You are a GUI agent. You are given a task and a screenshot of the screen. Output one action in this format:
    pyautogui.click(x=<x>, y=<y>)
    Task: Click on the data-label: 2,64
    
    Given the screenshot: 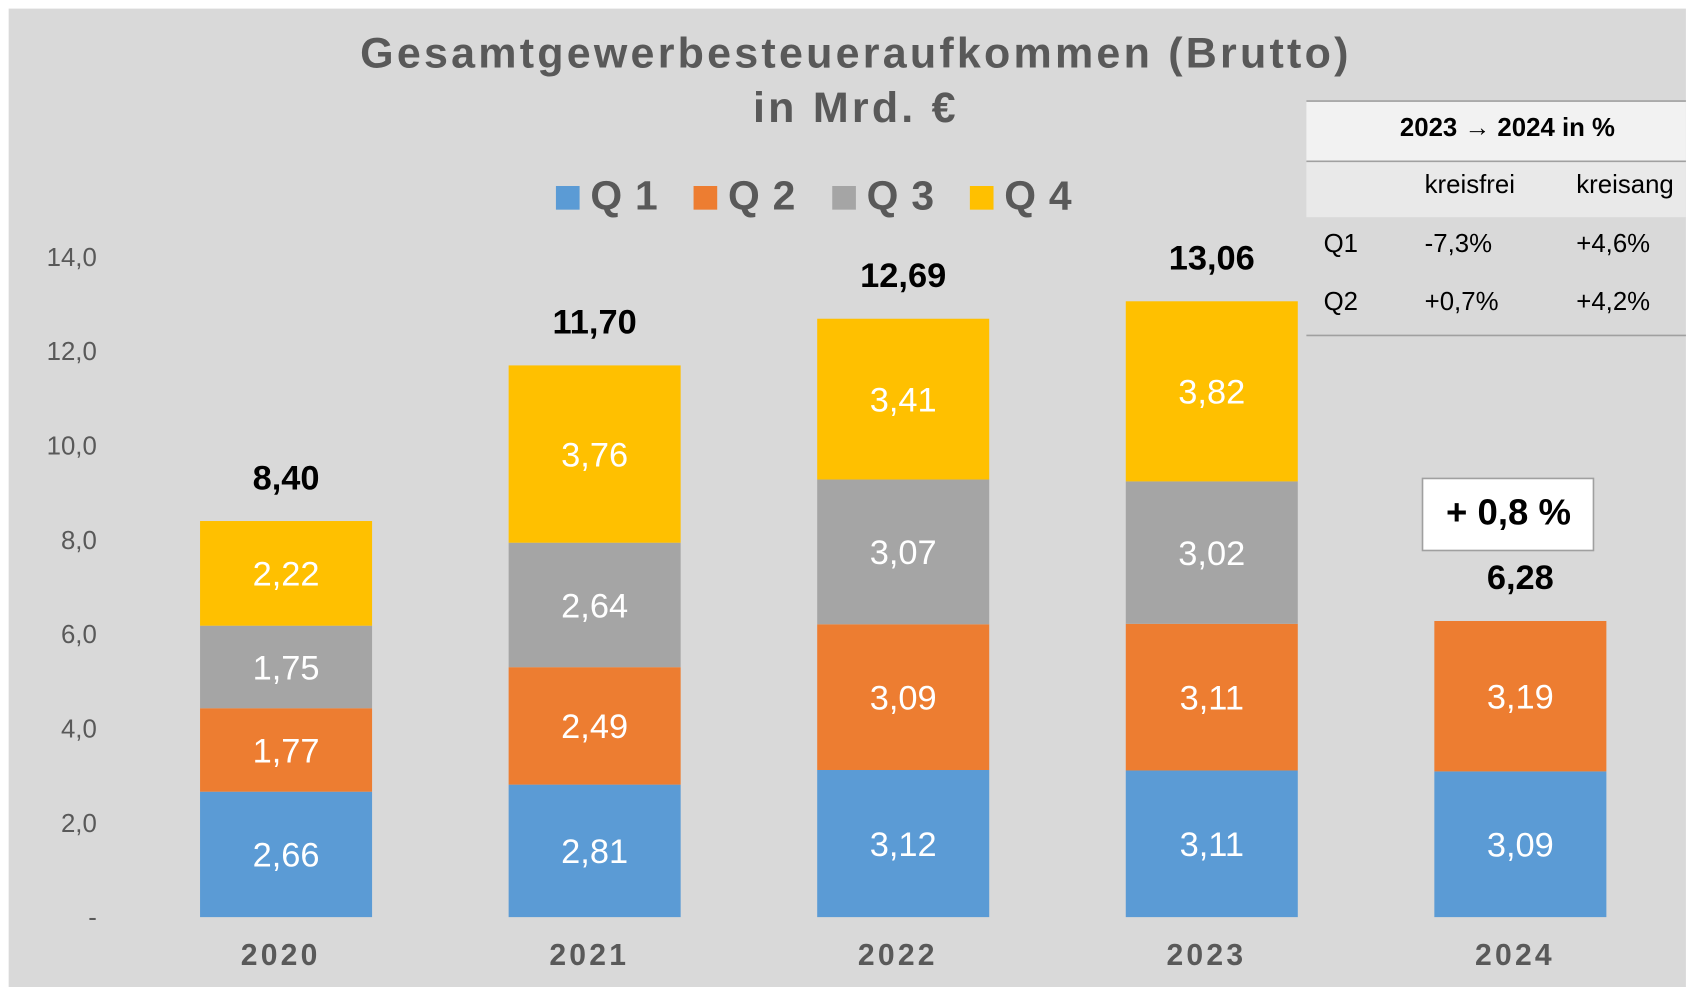 What is the action you would take?
    pyautogui.click(x=594, y=606)
    